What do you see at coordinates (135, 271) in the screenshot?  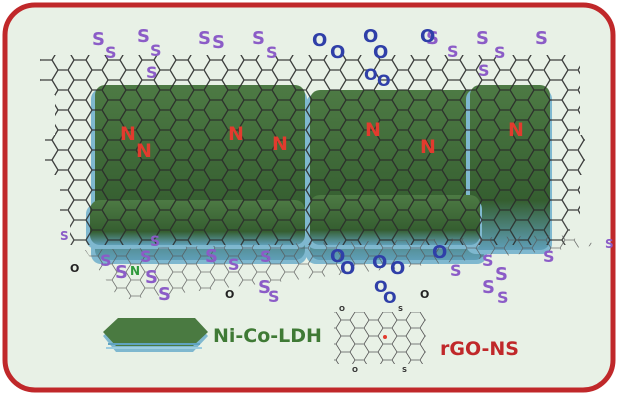 I see `nitrogen-bottom-atom: N` at bounding box center [135, 271].